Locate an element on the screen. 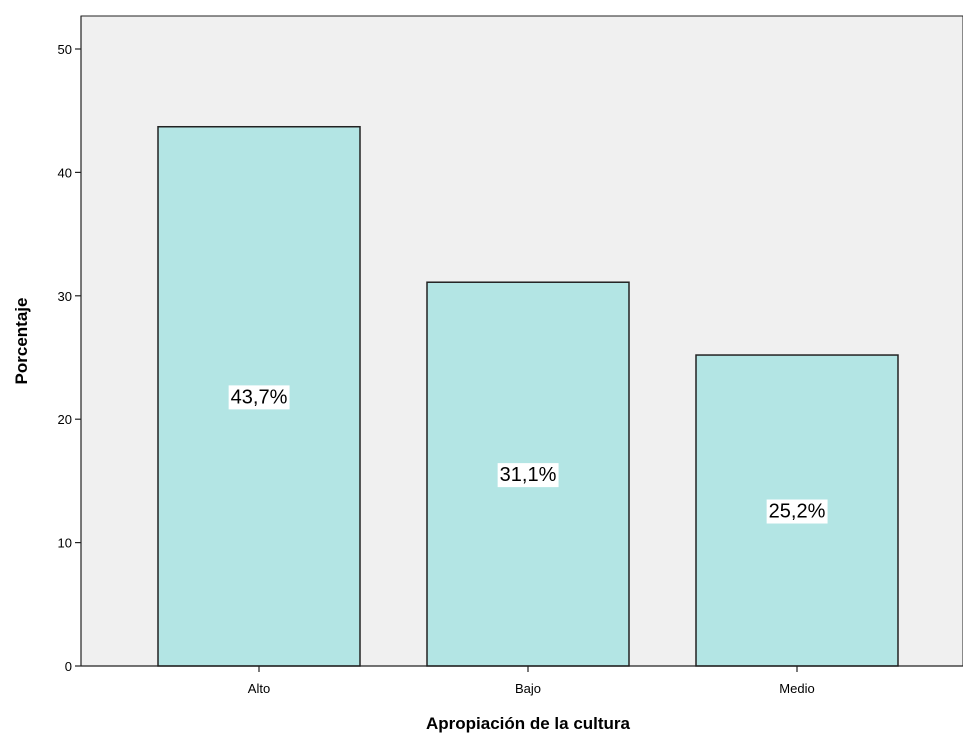  data-label-alto: 43,7% is located at coordinates (259, 397).